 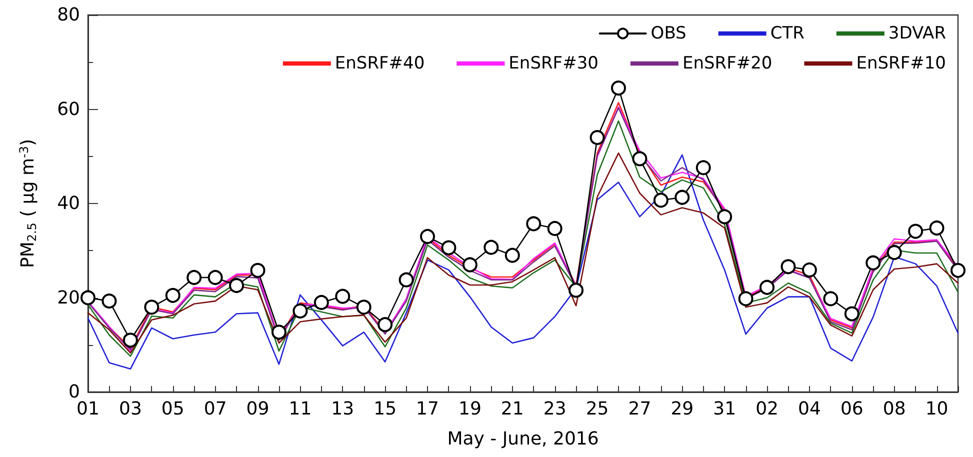 I want to click on legend-label: 3DVAR, so click(x=917, y=34).